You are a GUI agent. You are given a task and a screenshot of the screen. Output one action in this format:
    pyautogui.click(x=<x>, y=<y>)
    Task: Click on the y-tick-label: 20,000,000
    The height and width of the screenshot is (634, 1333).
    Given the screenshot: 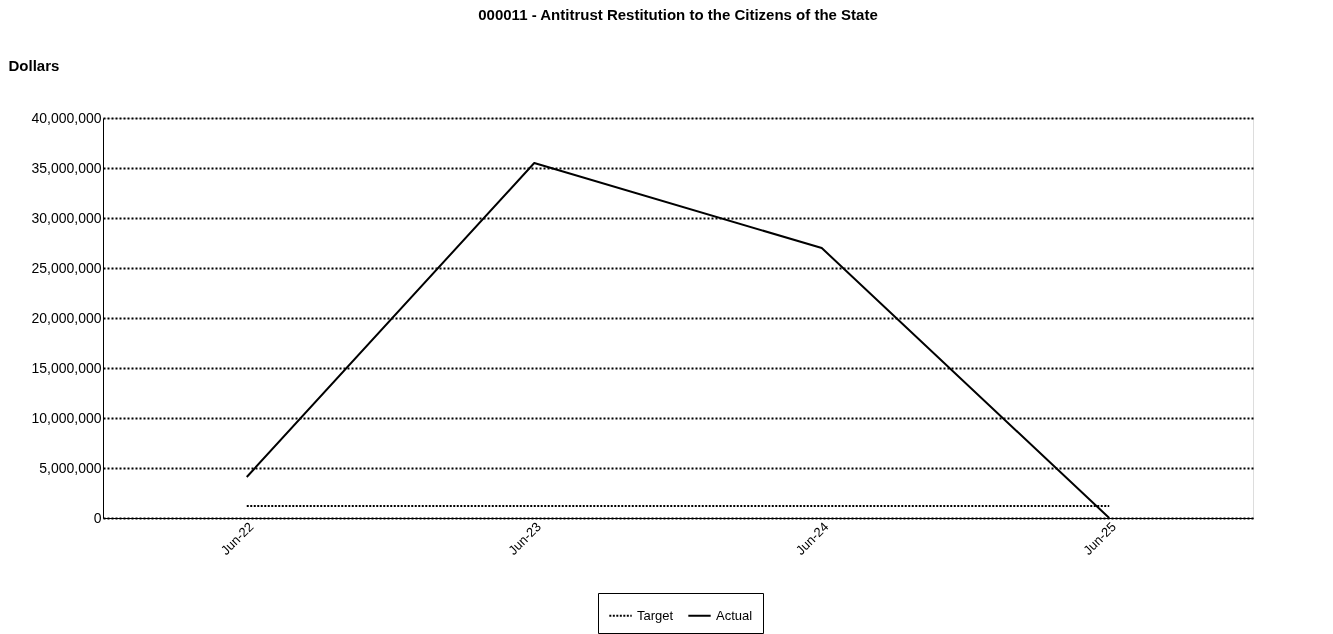 What is the action you would take?
    pyautogui.click(x=66, y=317)
    